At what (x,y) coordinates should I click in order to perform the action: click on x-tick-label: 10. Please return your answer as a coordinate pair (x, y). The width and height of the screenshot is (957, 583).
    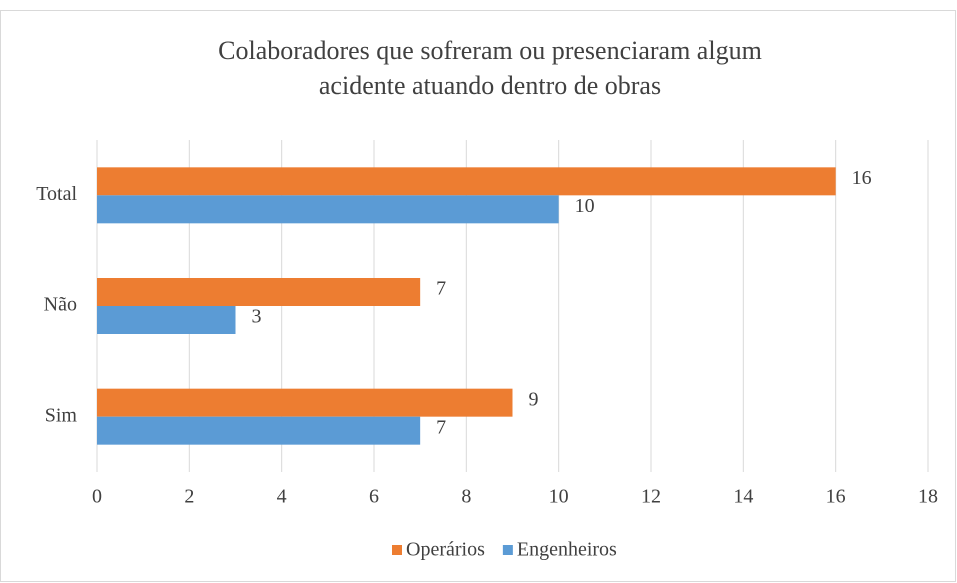
    Looking at the image, I should click on (559, 497).